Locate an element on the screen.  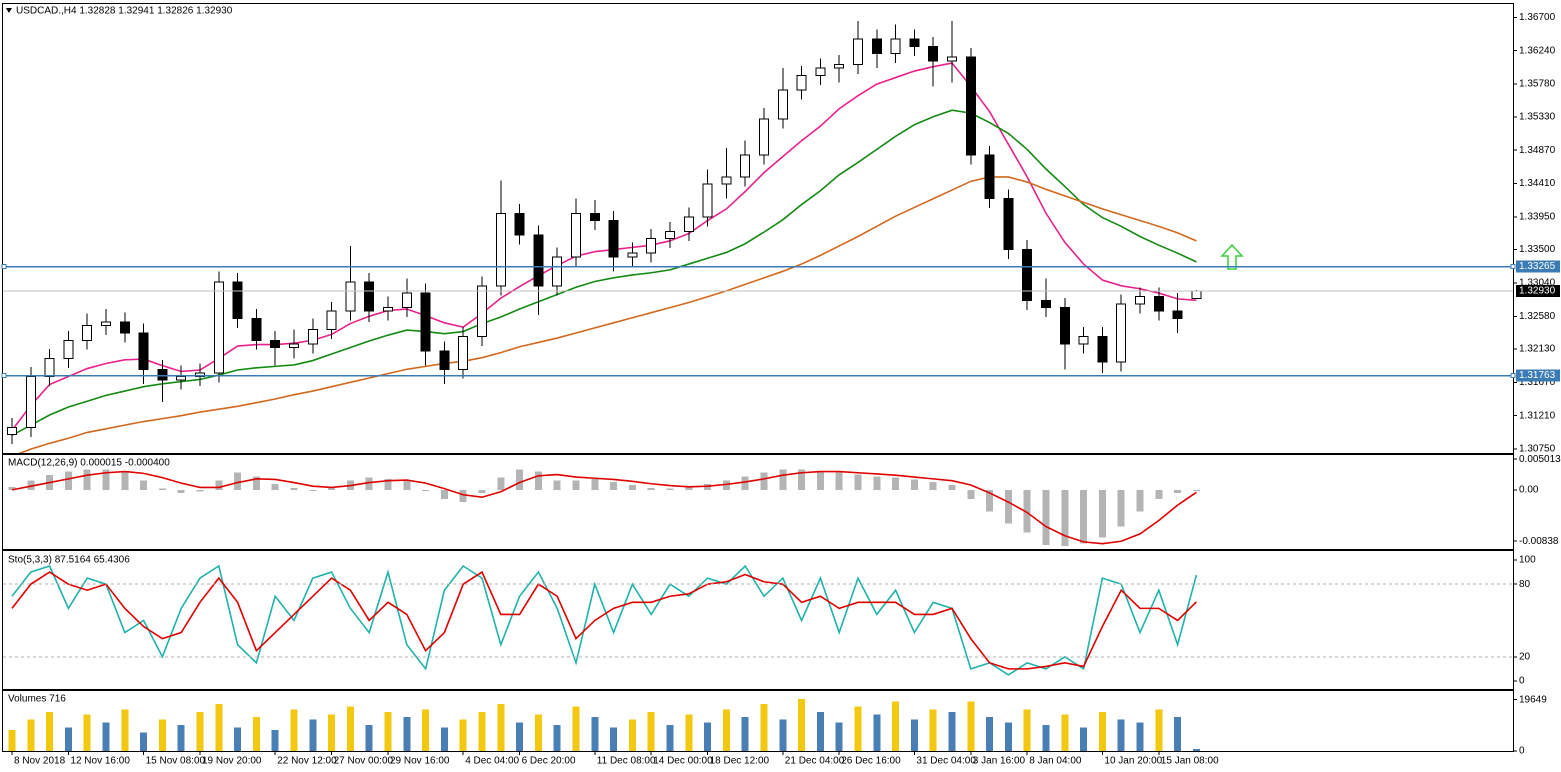
x-tick-label: 19 Nov 20:00 is located at coordinates (232, 761).